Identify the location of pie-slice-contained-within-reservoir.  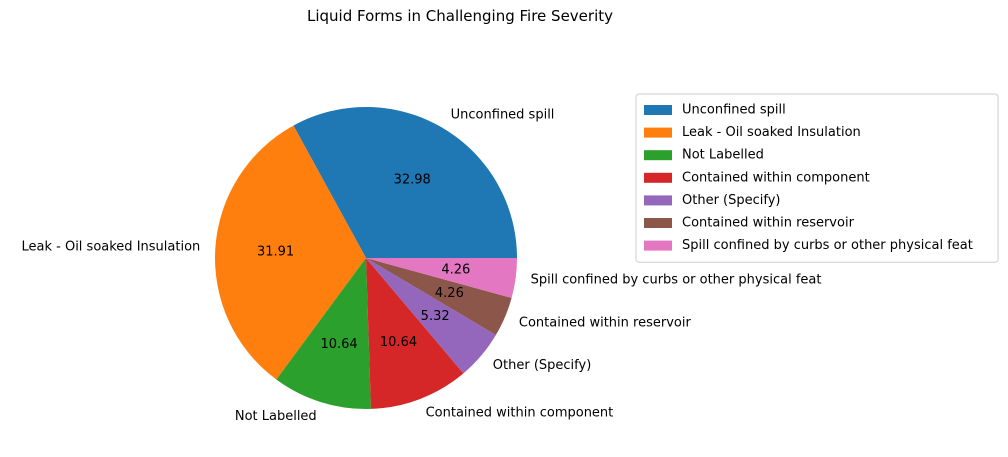
(439, 297).